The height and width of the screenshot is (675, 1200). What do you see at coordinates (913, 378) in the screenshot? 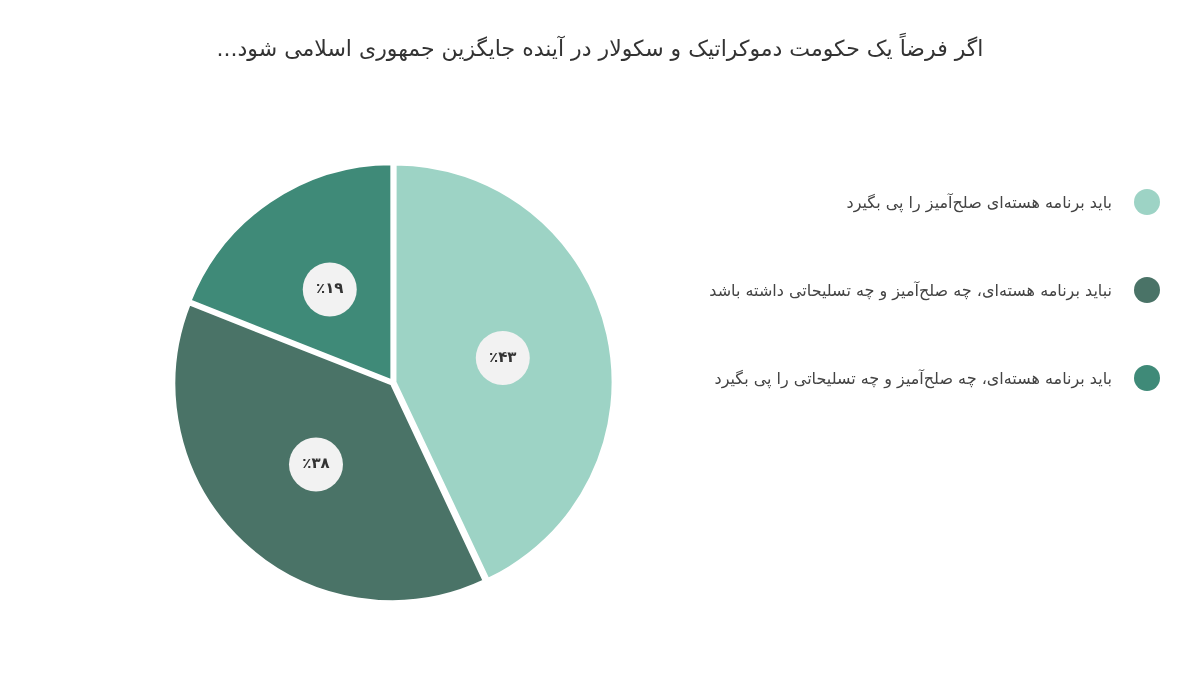
I see `legend-label: باید برنامه هسته‌ای، چه صلح‌آمیز و چه تسلیحاتی را پی بگیرد` at bounding box center [913, 378].